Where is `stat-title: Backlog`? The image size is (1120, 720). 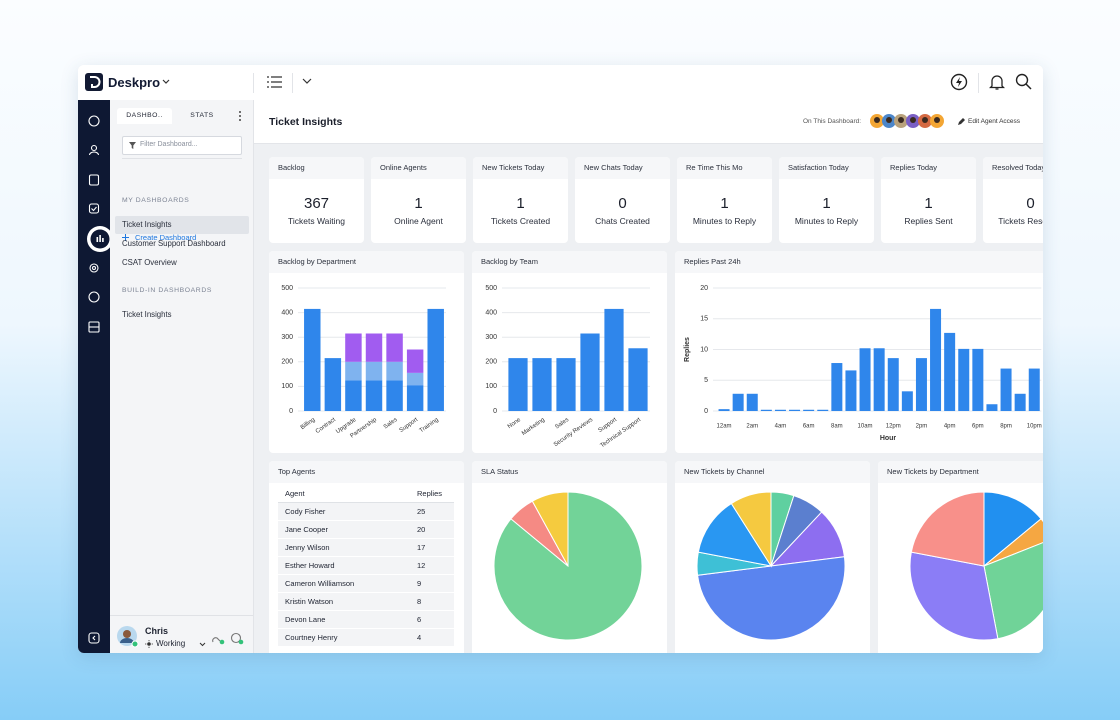
stat-title: Backlog is located at coordinates (316, 168).